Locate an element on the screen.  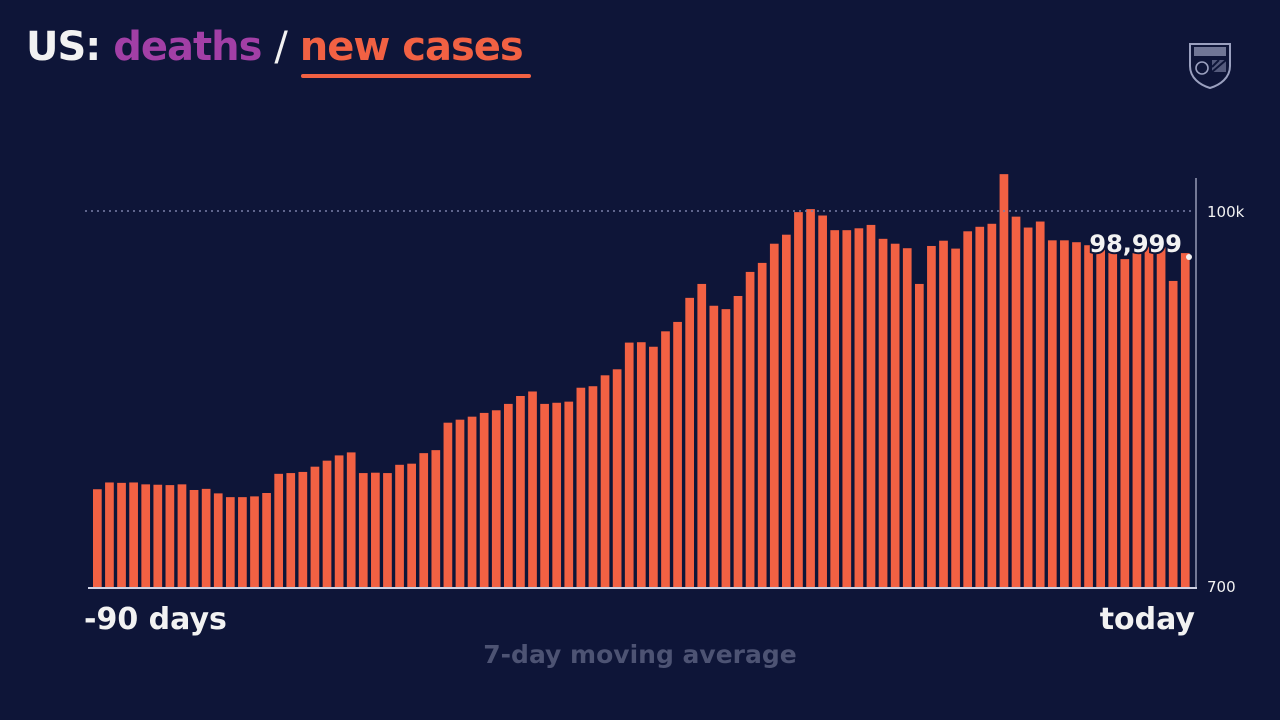
latest-value-dot is located at coordinates (1189, 257).